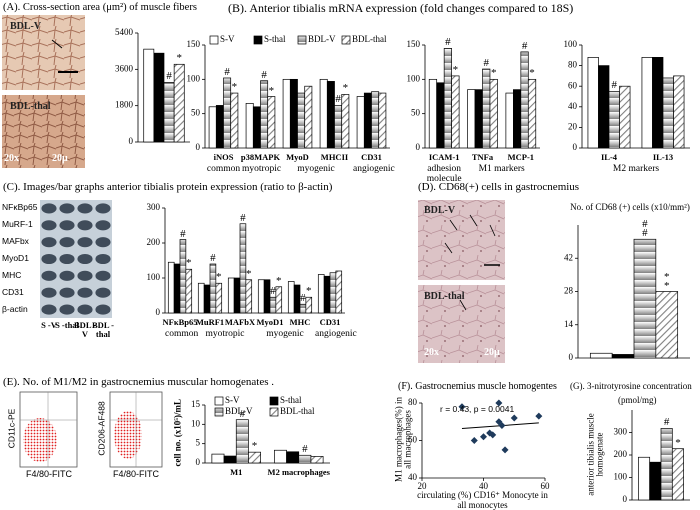 The height and width of the screenshot is (510, 700). I want to click on y-tick-label: 28, so click(569, 291).